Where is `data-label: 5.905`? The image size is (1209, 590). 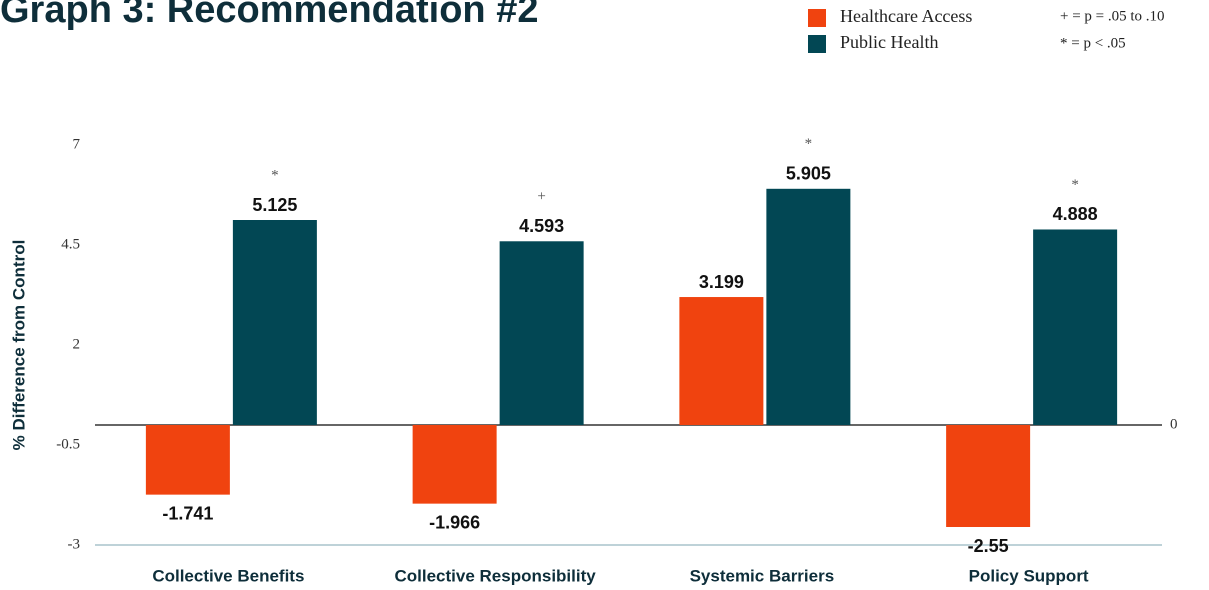
data-label: 5.905 is located at coordinates (808, 174).